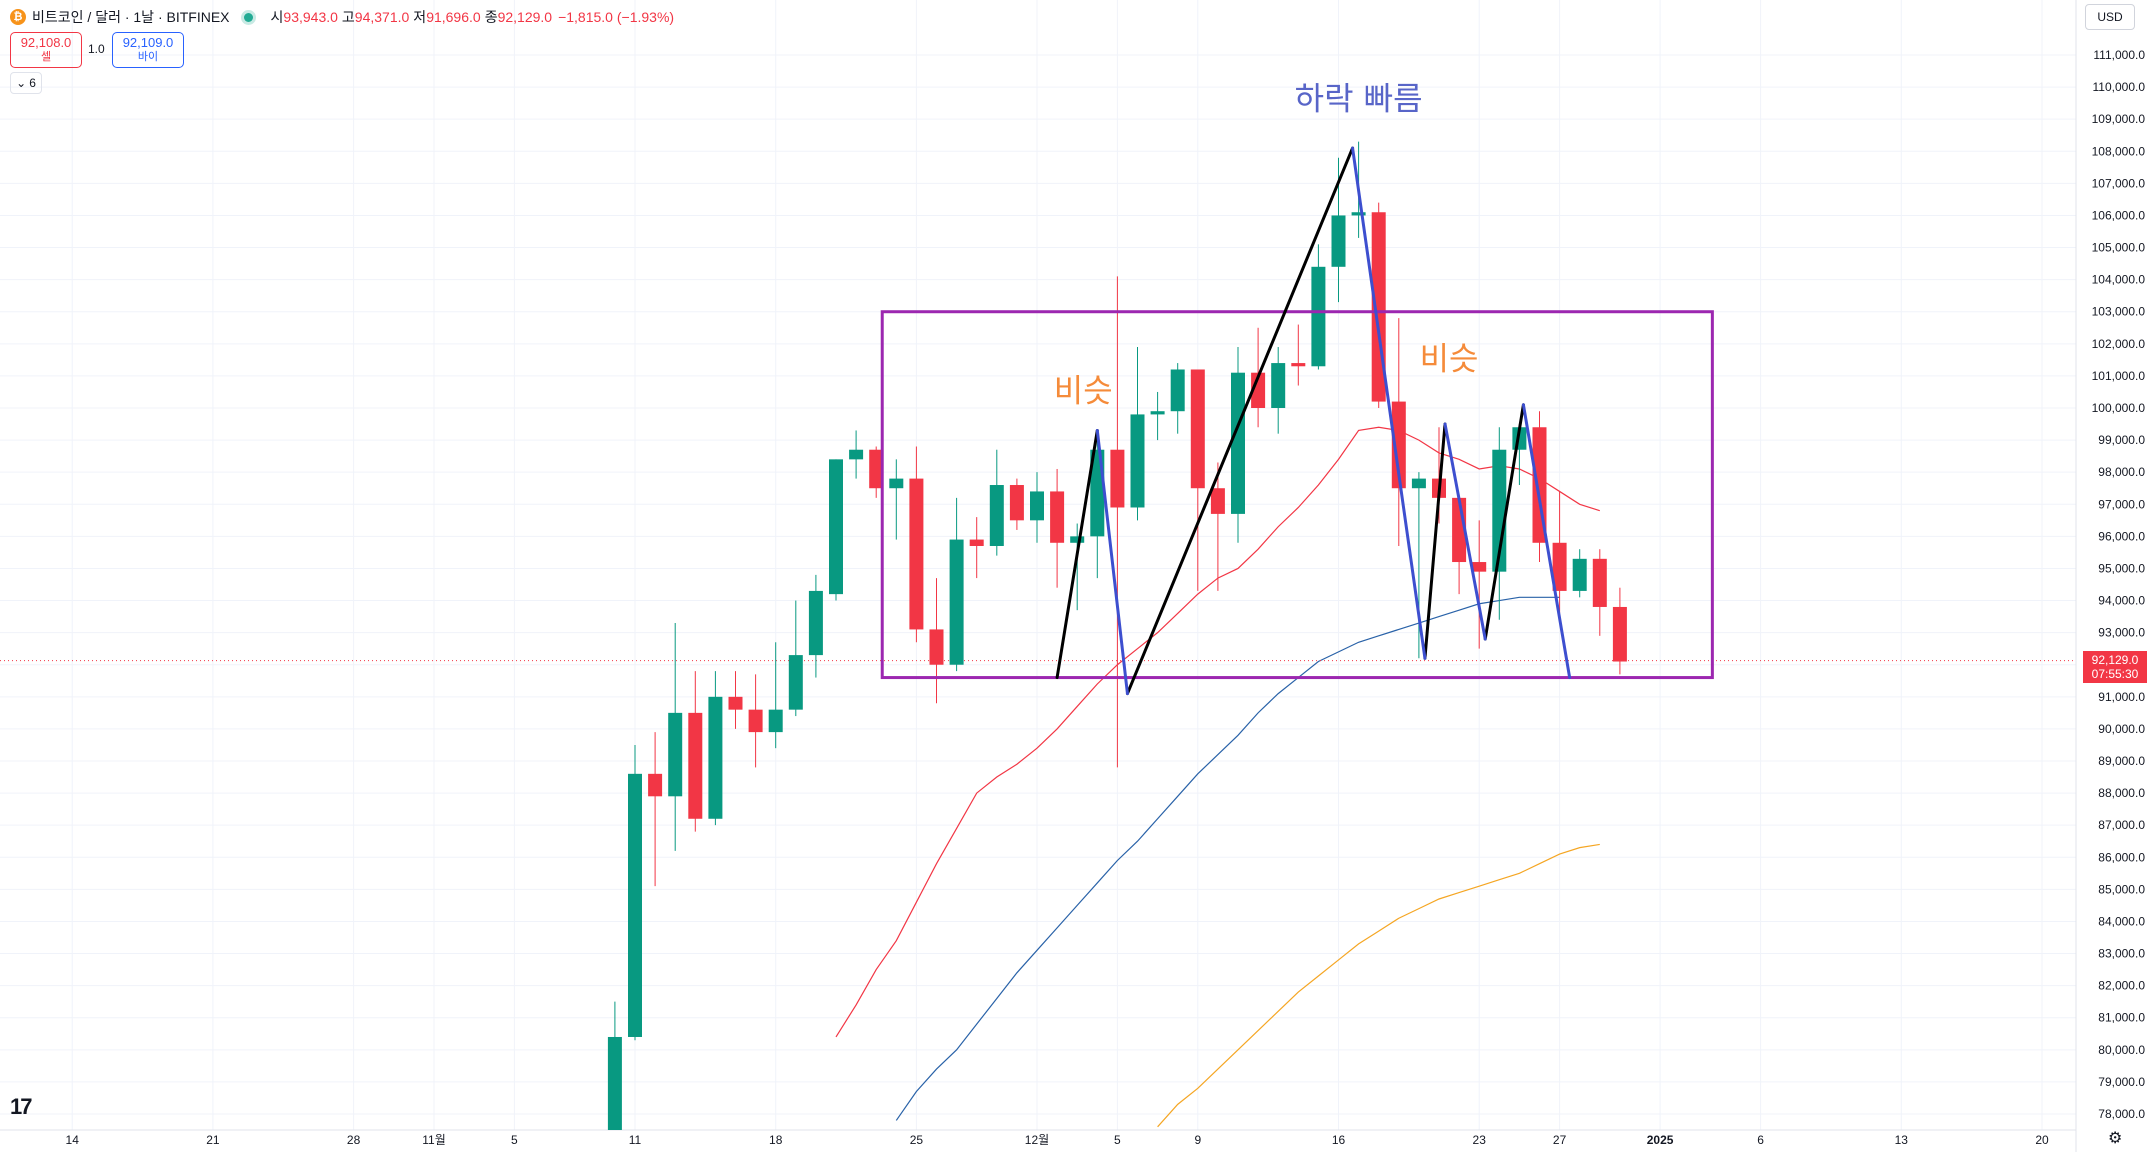 The width and height of the screenshot is (2153, 1152). What do you see at coordinates (2119, 344) in the screenshot?
I see `y-tick-label: 102,000.0` at bounding box center [2119, 344].